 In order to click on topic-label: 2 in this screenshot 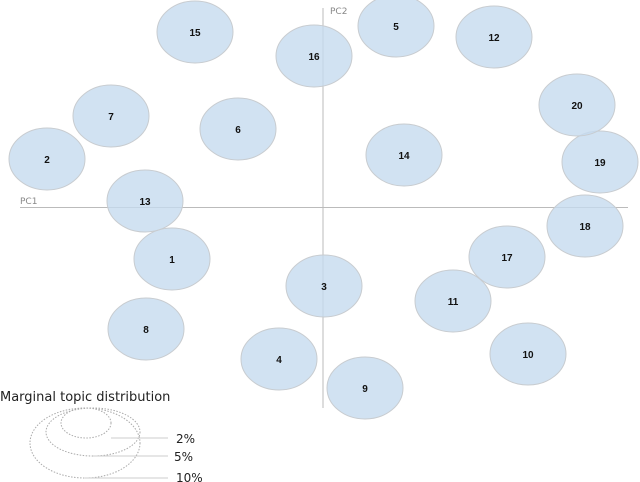, I will do `click(47, 160)`.